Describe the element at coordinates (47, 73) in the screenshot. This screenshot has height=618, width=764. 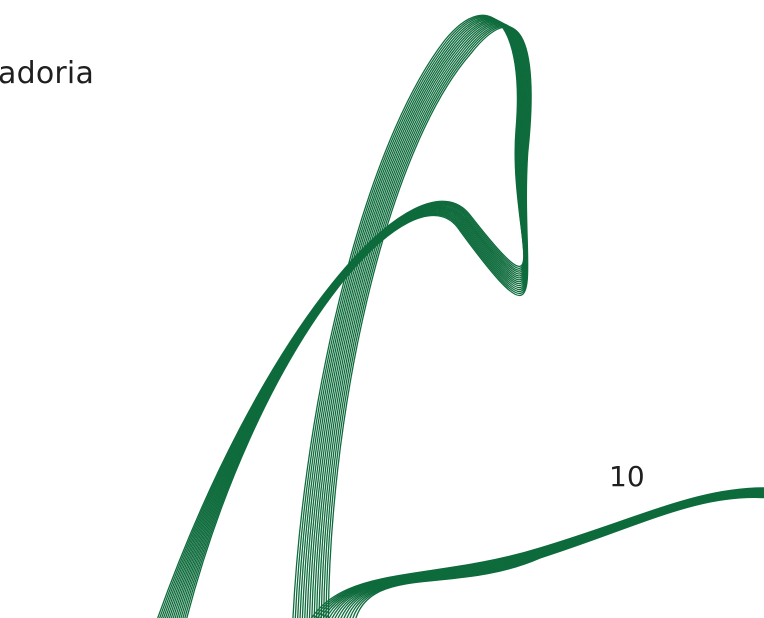
I see `page-heading: adoria` at that location.